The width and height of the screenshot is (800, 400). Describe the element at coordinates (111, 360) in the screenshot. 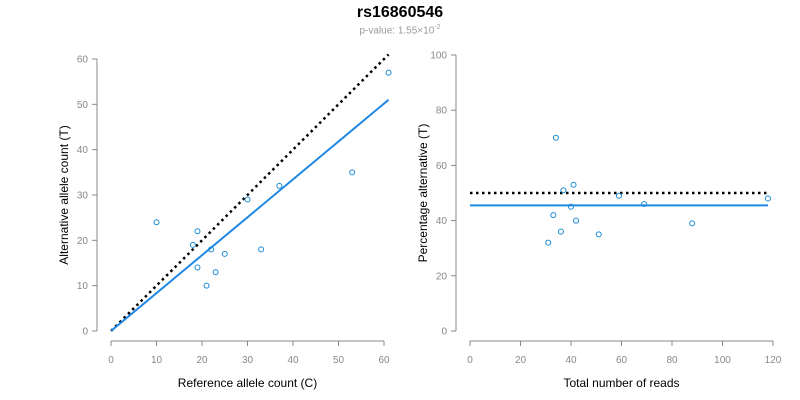

I see `chart-1-x-tick-label: 0` at that location.